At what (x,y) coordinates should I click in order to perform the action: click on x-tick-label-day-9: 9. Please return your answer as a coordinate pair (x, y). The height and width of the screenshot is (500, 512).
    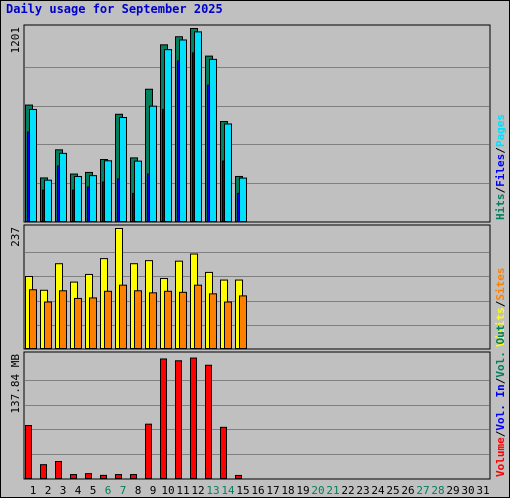
    Looking at the image, I should click on (153, 490).